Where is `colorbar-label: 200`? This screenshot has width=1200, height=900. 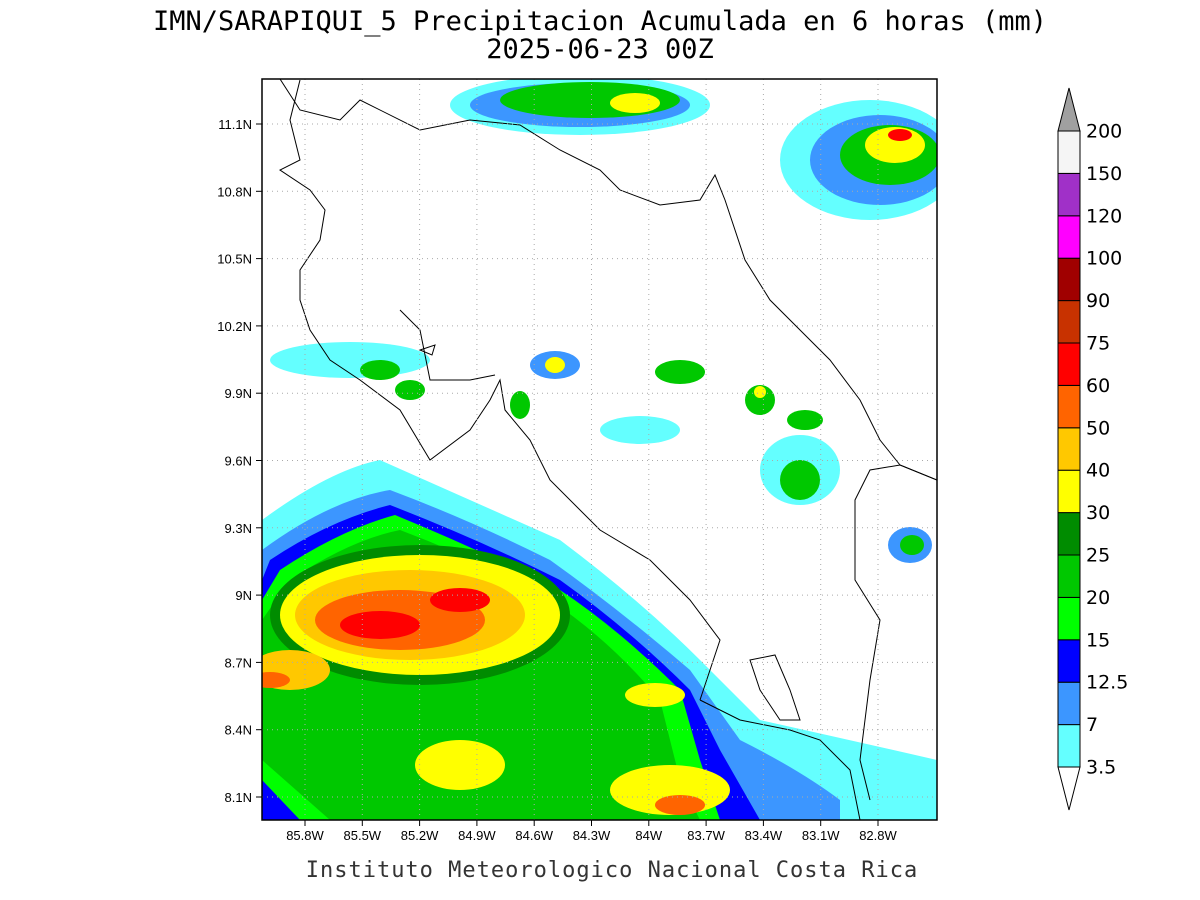
colorbar-label: 200 is located at coordinates (1104, 132).